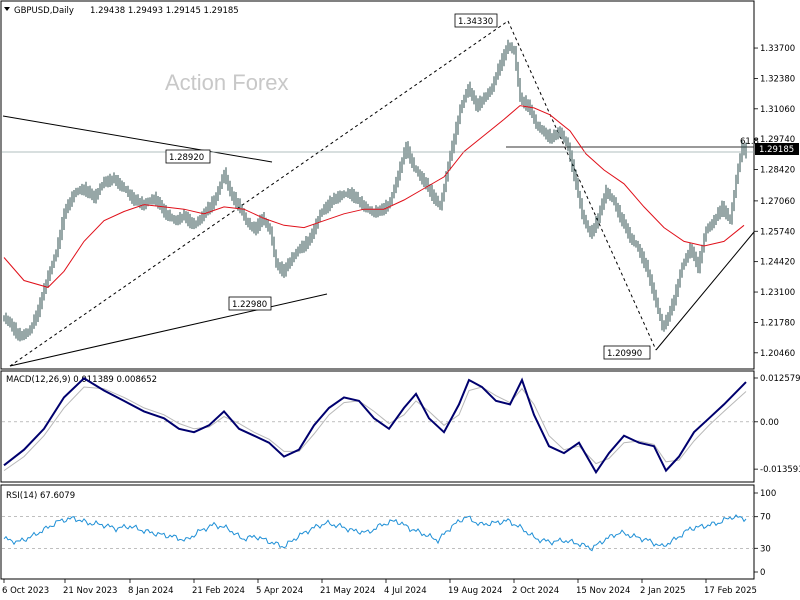 The image size is (800, 600). What do you see at coordinates (168, 330) in the screenshot?
I see `lower-support-line` at bounding box center [168, 330].